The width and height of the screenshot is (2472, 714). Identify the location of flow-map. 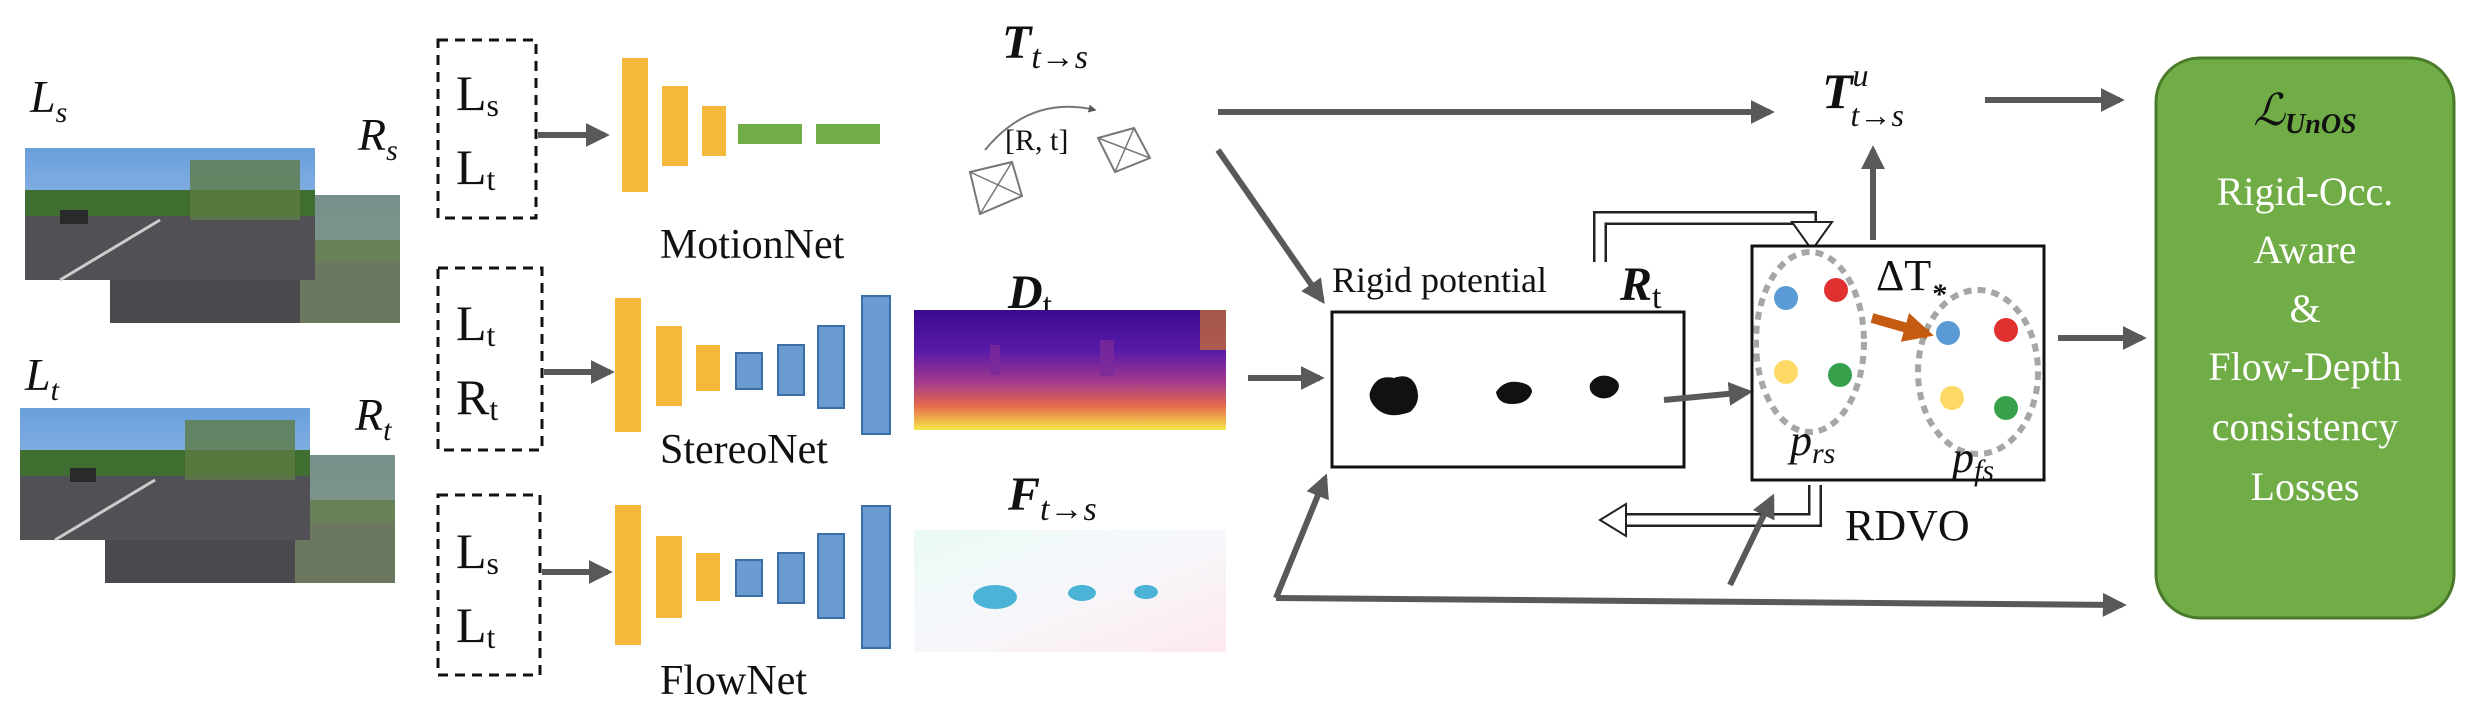
(1070, 591).